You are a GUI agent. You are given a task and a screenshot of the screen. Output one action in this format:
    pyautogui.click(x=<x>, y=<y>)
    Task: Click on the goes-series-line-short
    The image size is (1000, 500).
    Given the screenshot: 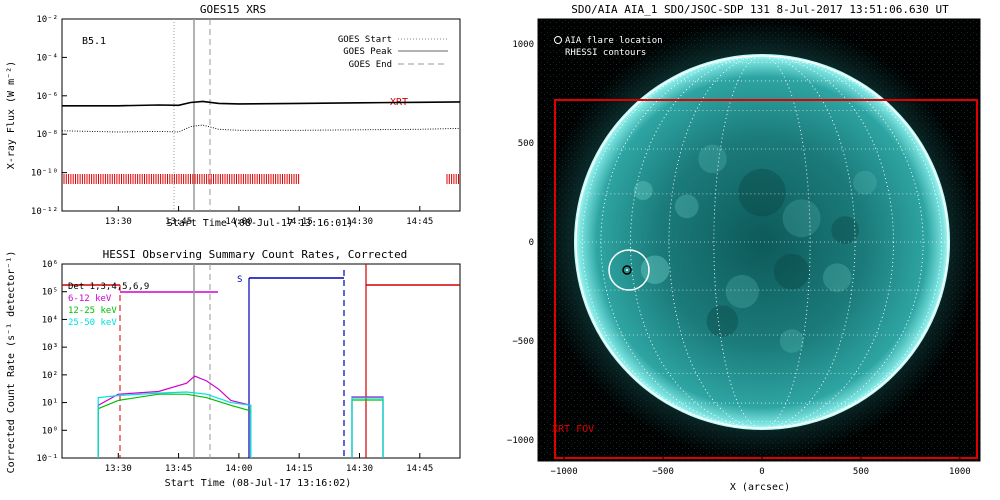 What is the action you would take?
    pyautogui.click(x=261, y=128)
    